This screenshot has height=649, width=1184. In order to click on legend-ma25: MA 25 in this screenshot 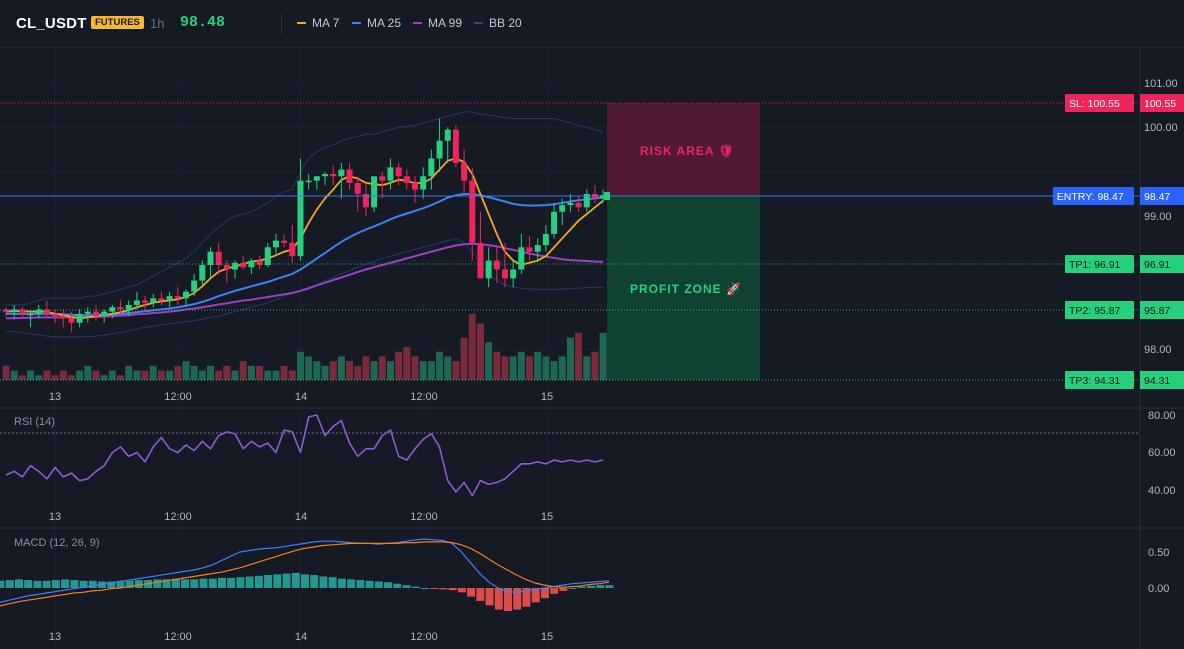, I will do `click(376, 23)`.